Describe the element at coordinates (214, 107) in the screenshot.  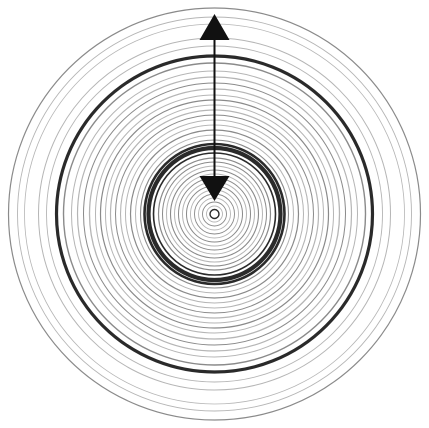
I see `double-headed-arrow` at that location.